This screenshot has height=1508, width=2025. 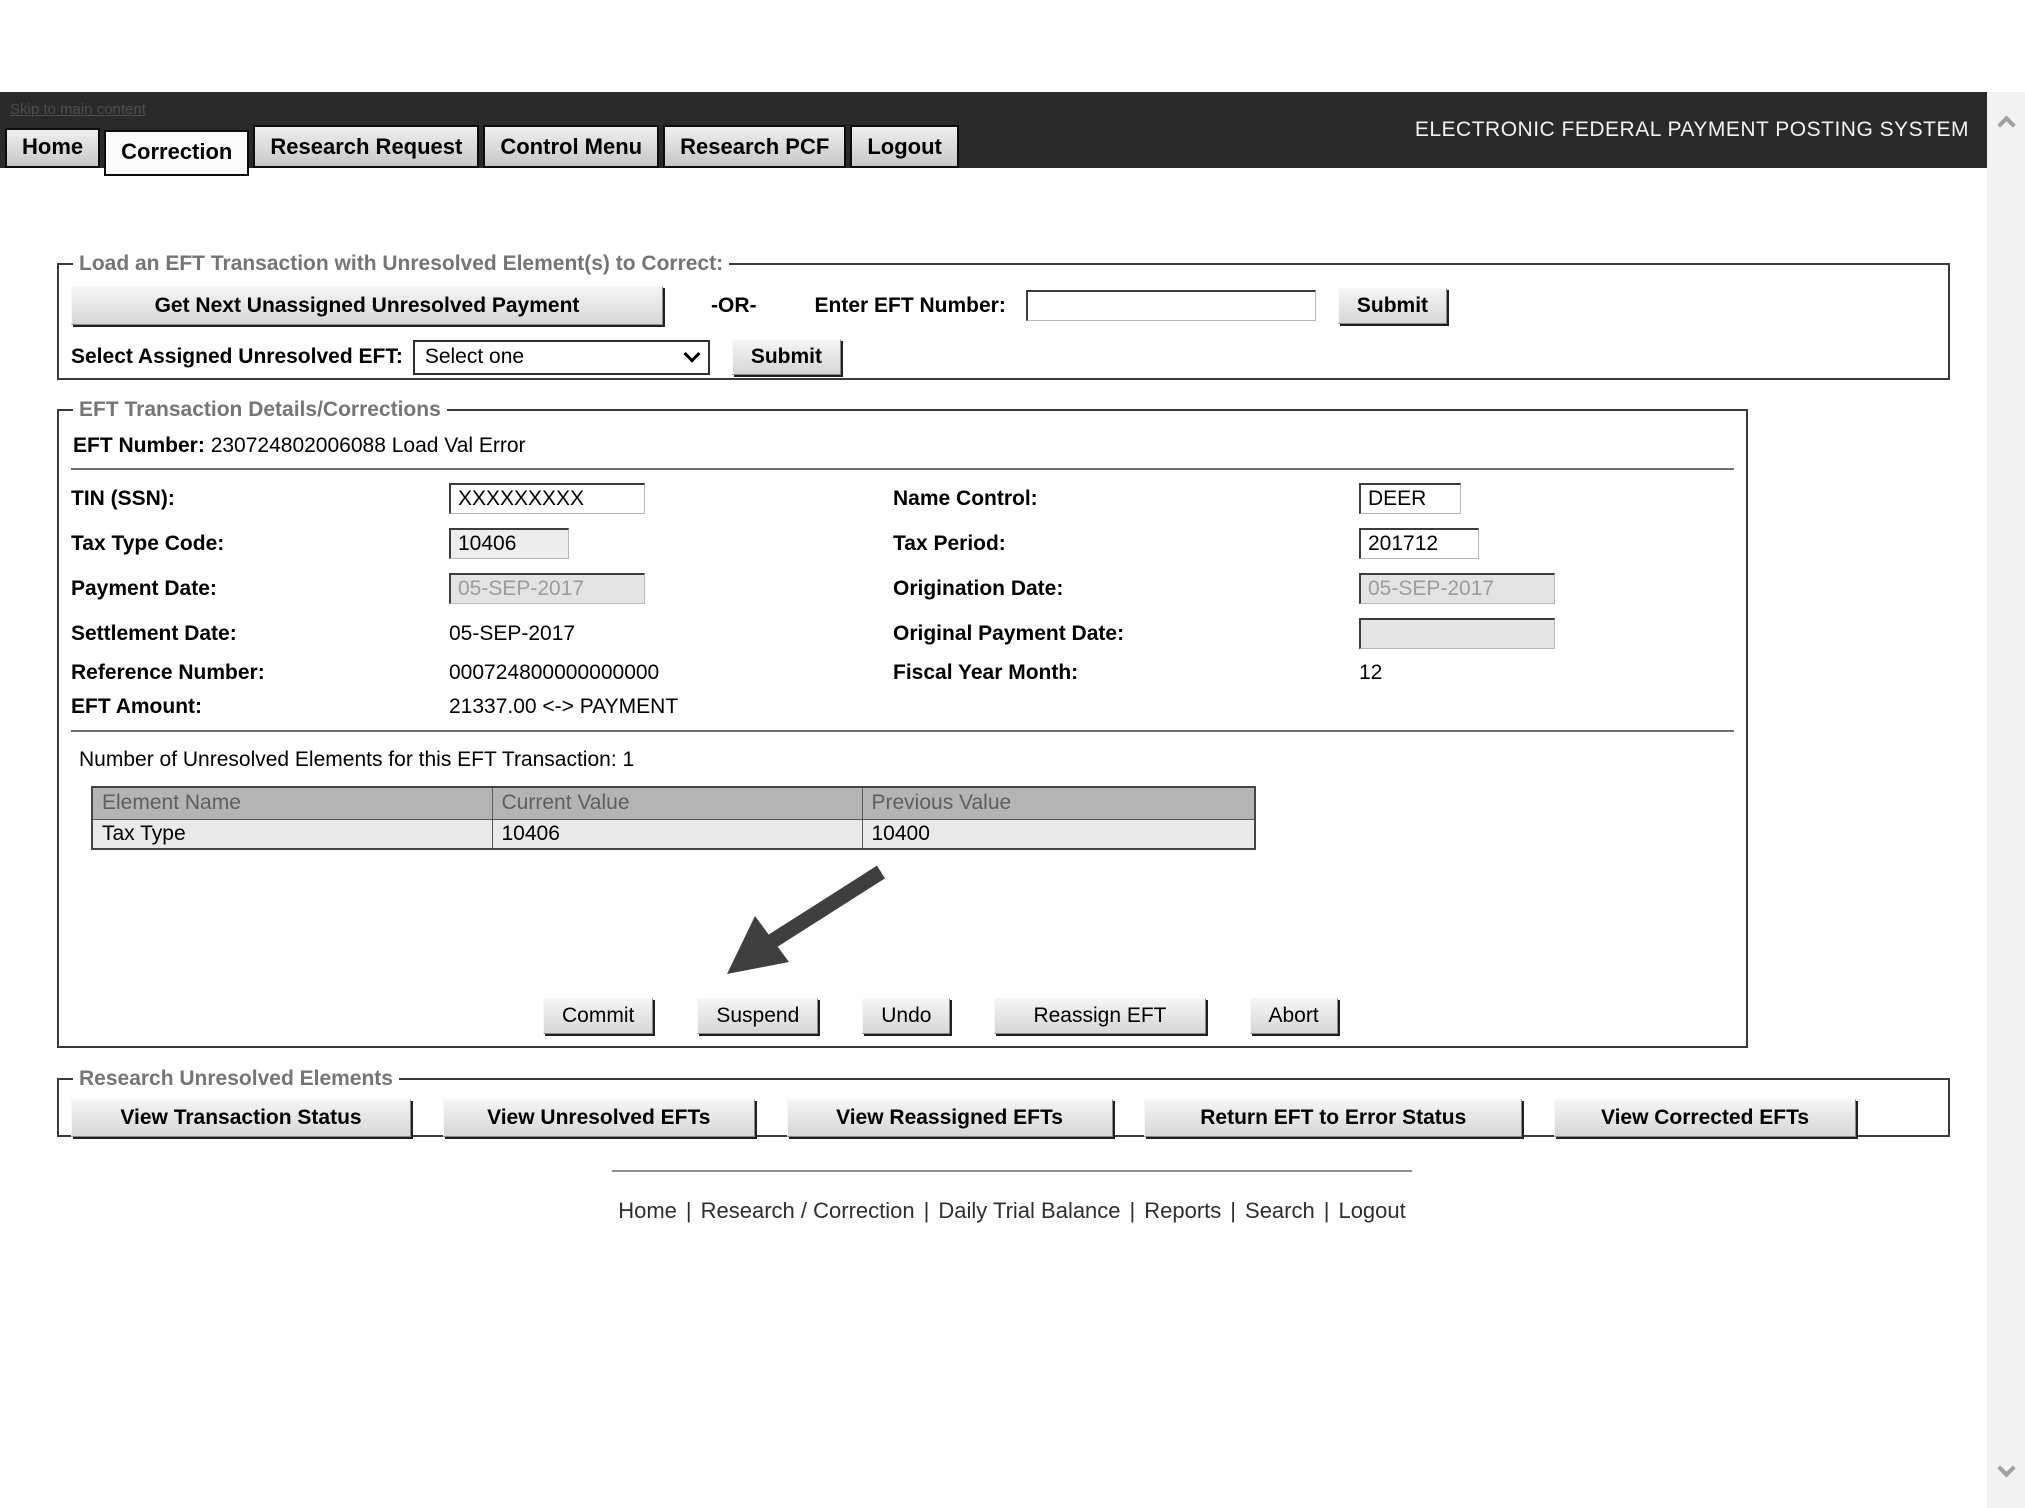 I want to click on tax-period-input, so click(x=1419, y=543).